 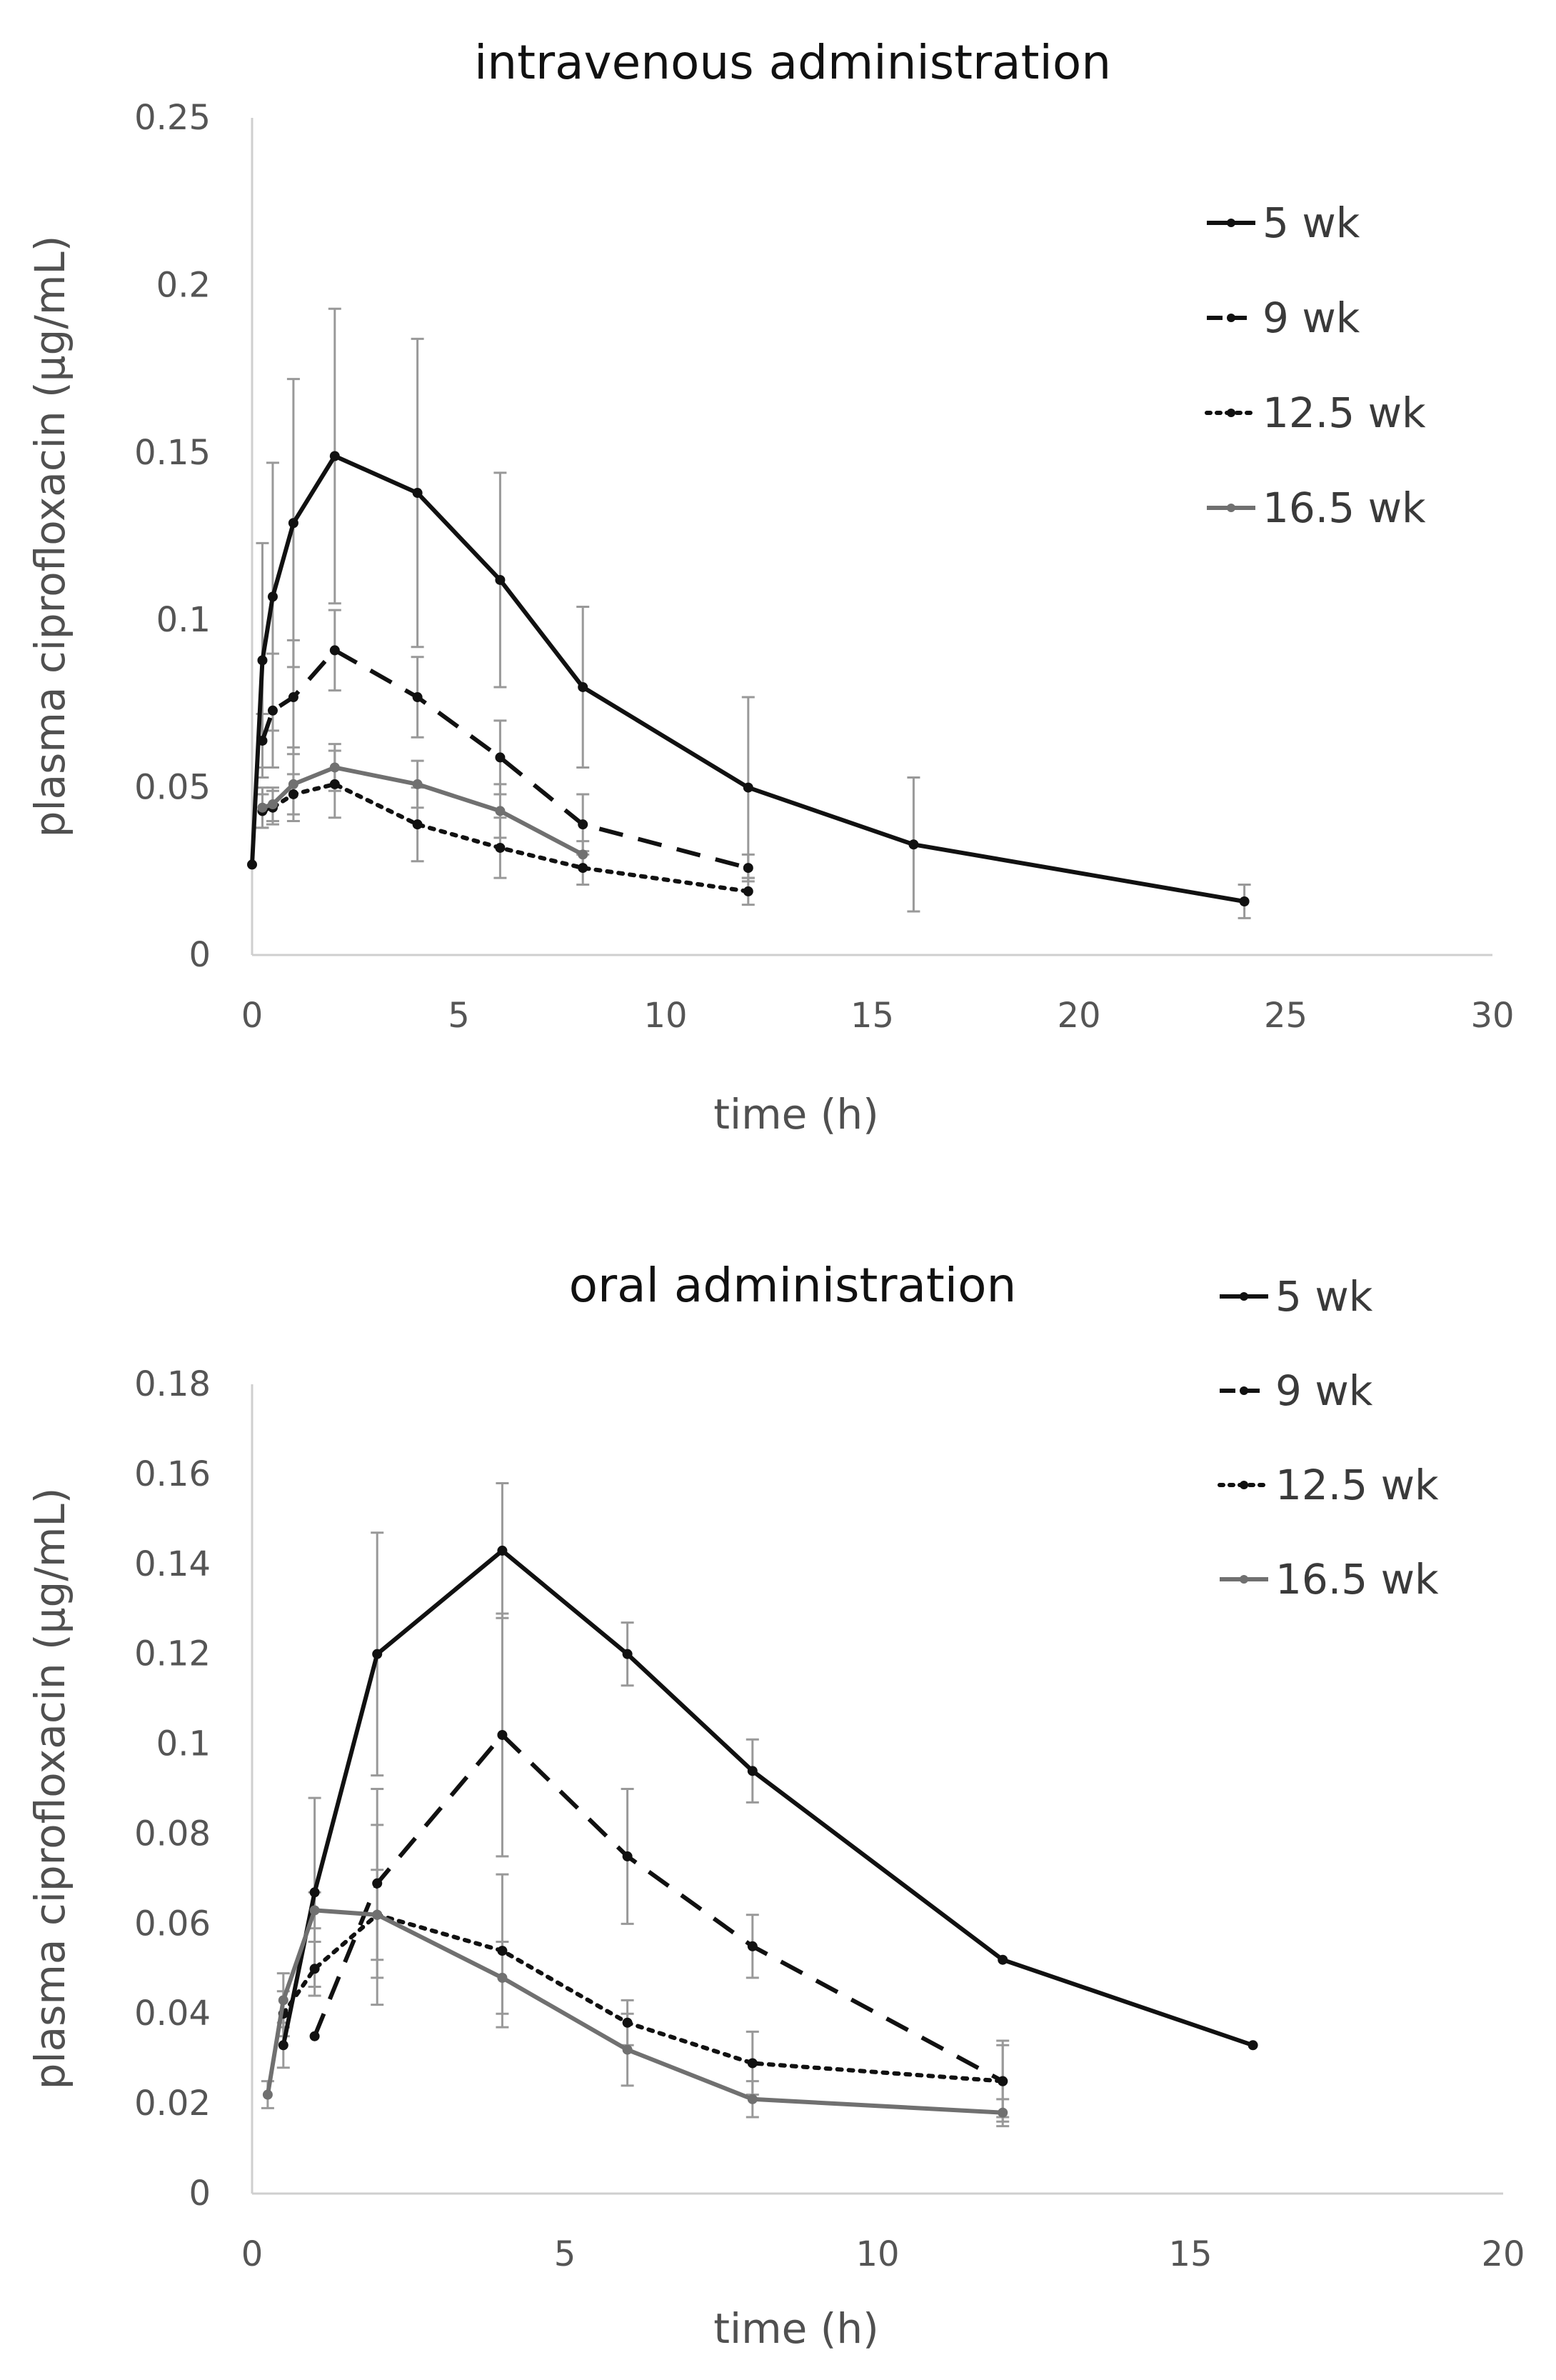 I want to click on y-tick-label: 0.1, so click(x=183, y=1744).